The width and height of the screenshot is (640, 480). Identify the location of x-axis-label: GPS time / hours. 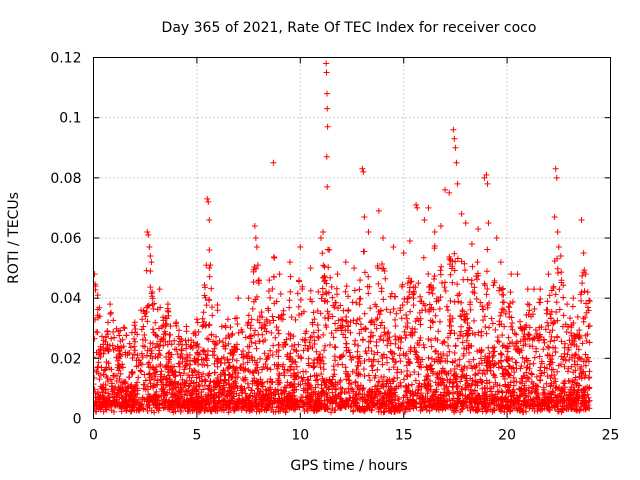
(348, 466).